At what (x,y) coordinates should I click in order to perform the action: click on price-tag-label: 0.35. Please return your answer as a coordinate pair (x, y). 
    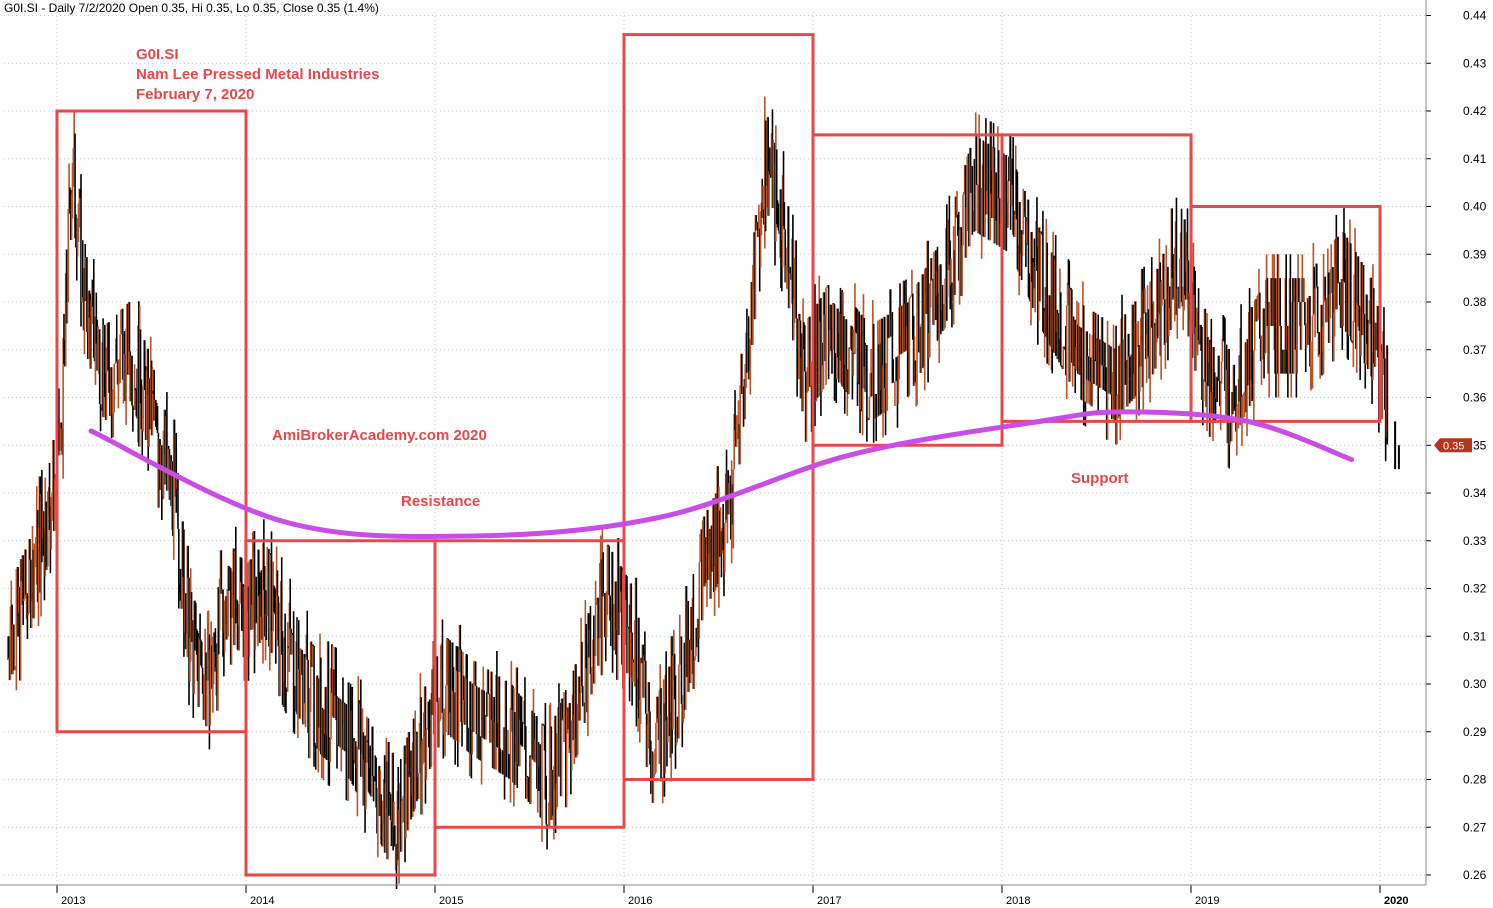
    Looking at the image, I should click on (1453, 446).